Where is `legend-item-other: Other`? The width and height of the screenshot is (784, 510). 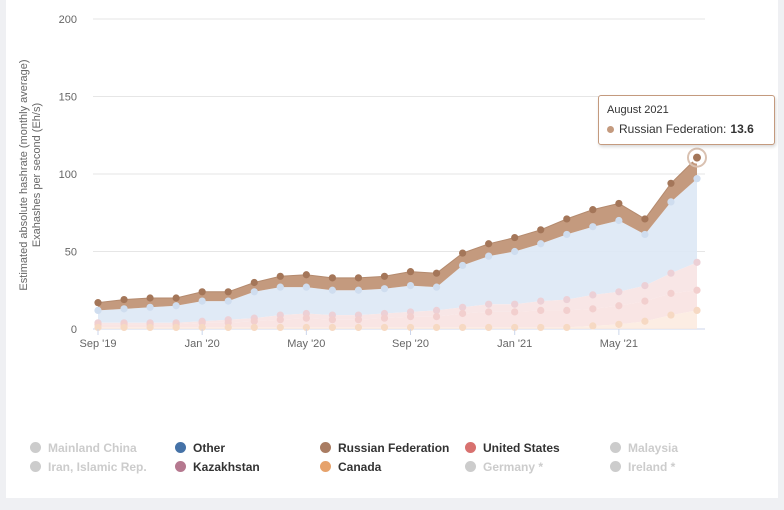
legend-item-other: Other is located at coordinates (247, 447).